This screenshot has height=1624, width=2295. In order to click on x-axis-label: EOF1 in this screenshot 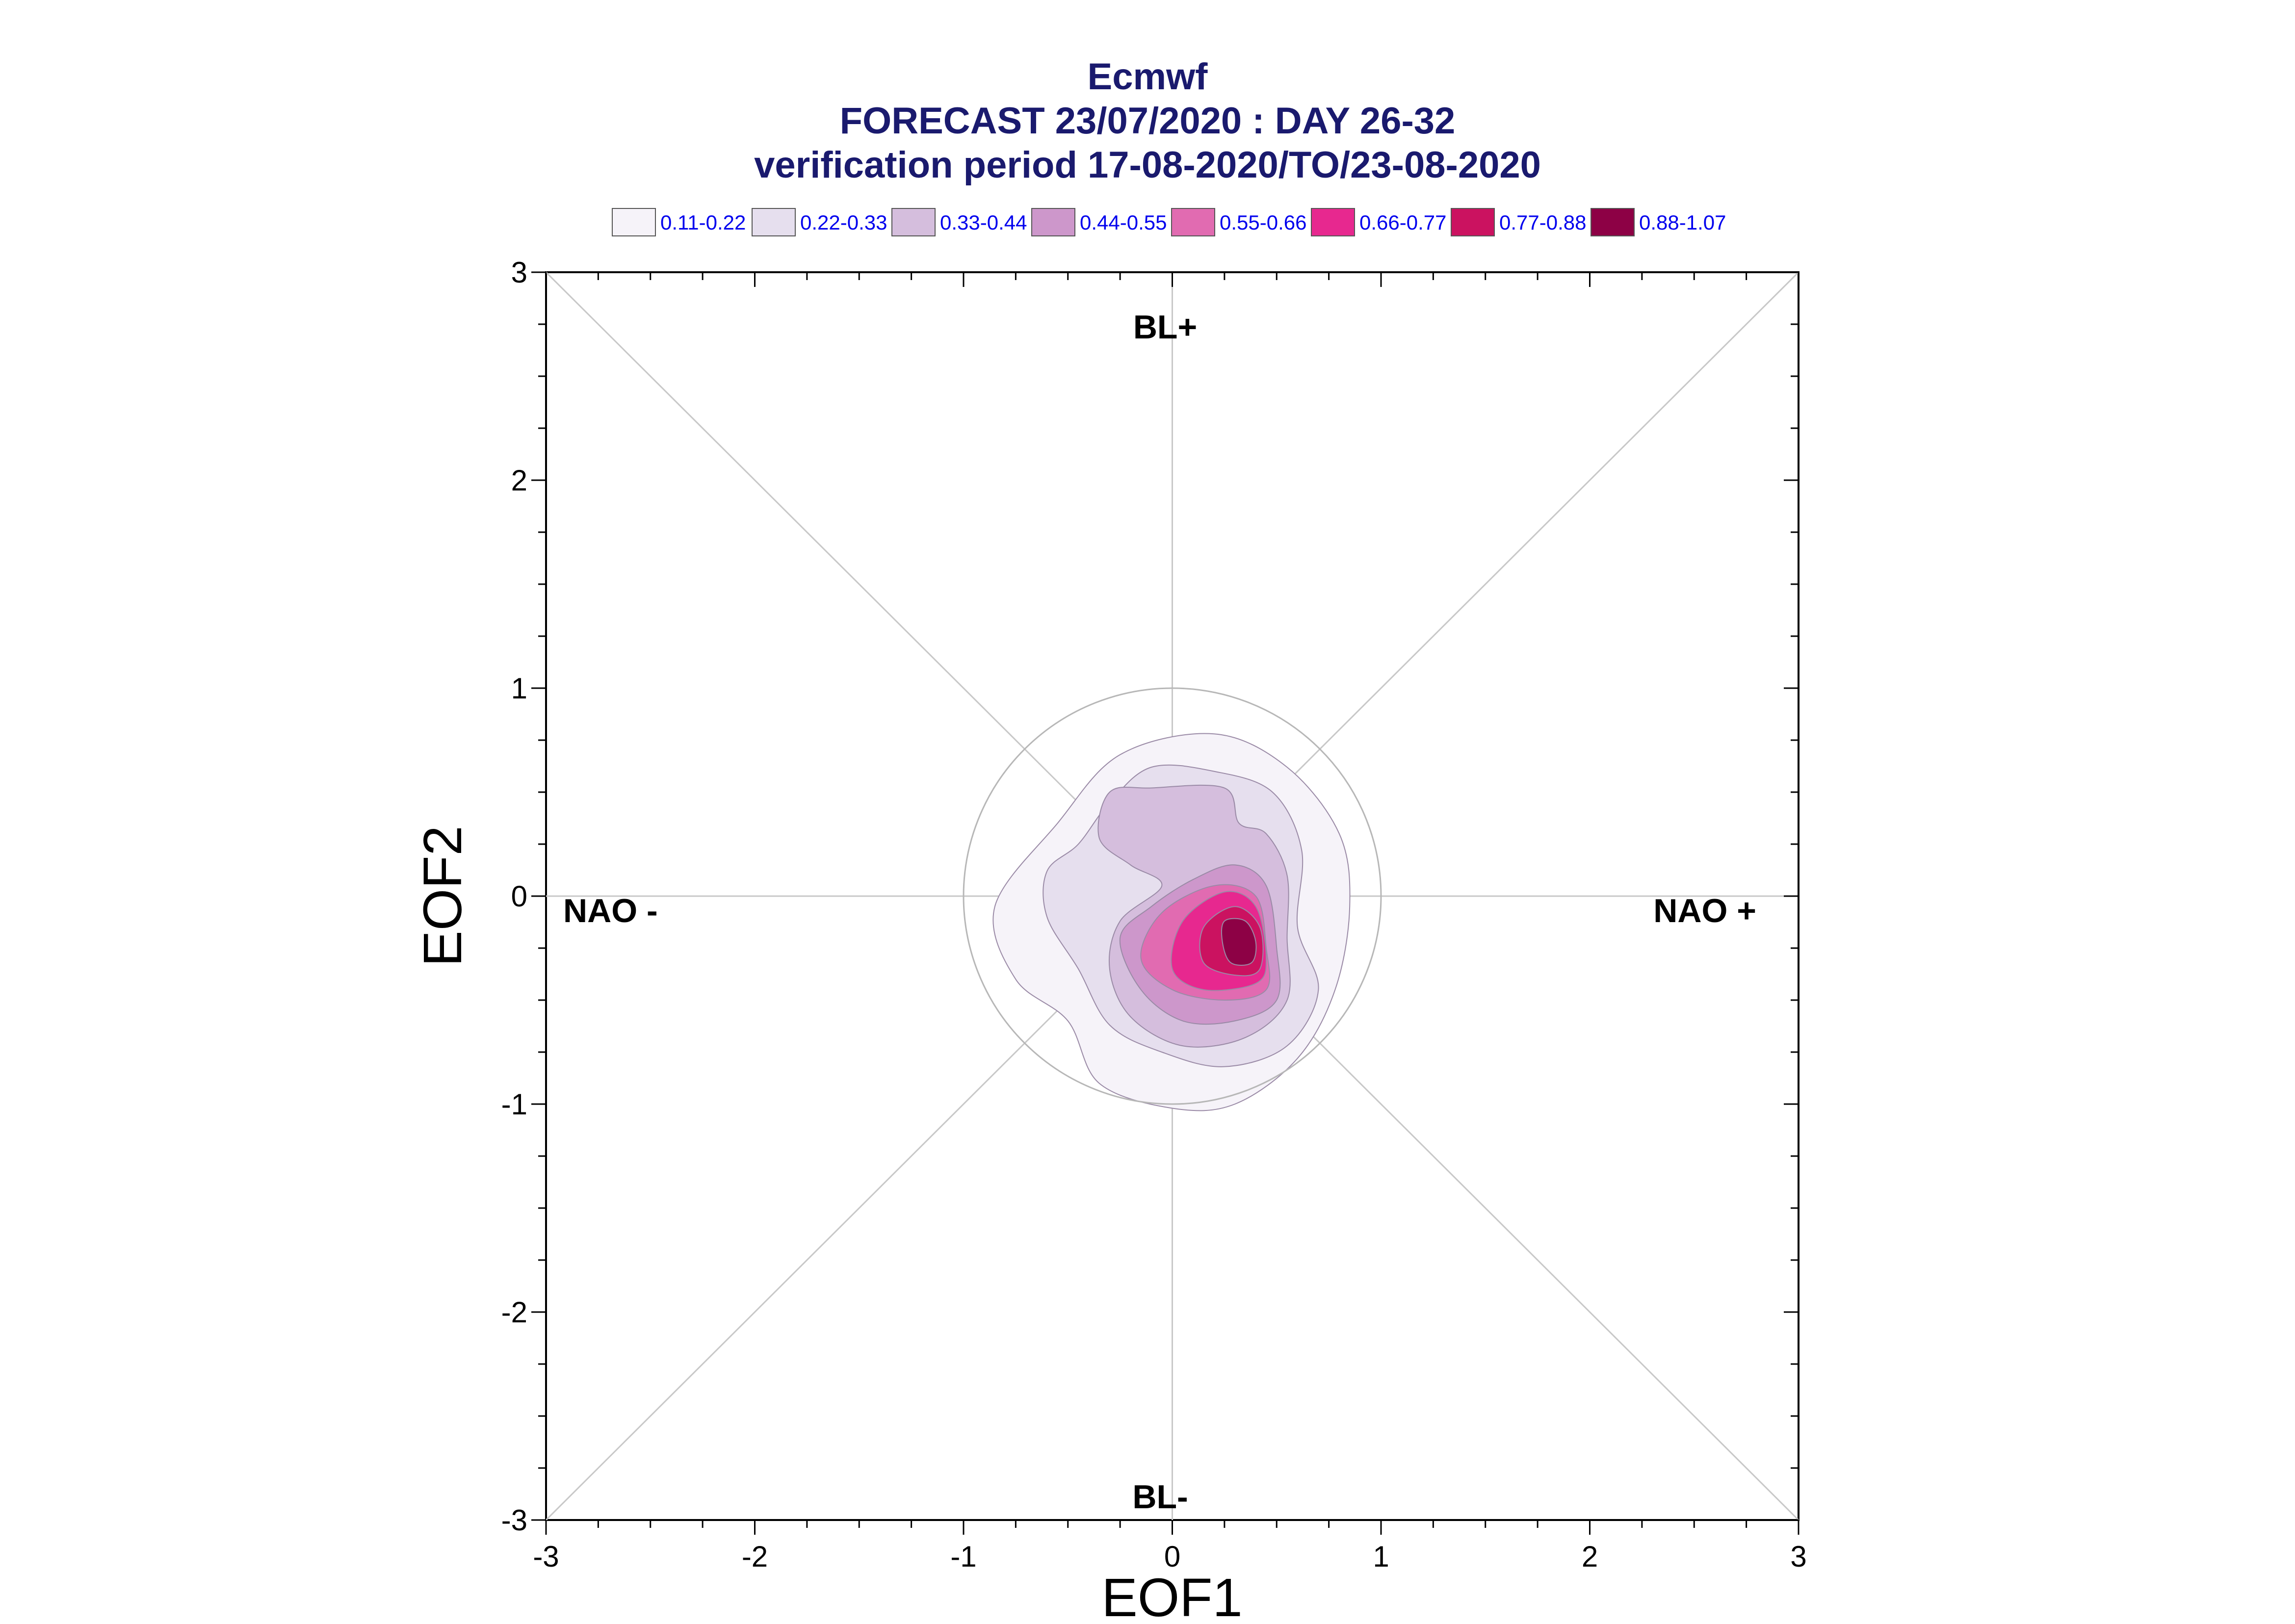, I will do `click(1171, 1596)`.